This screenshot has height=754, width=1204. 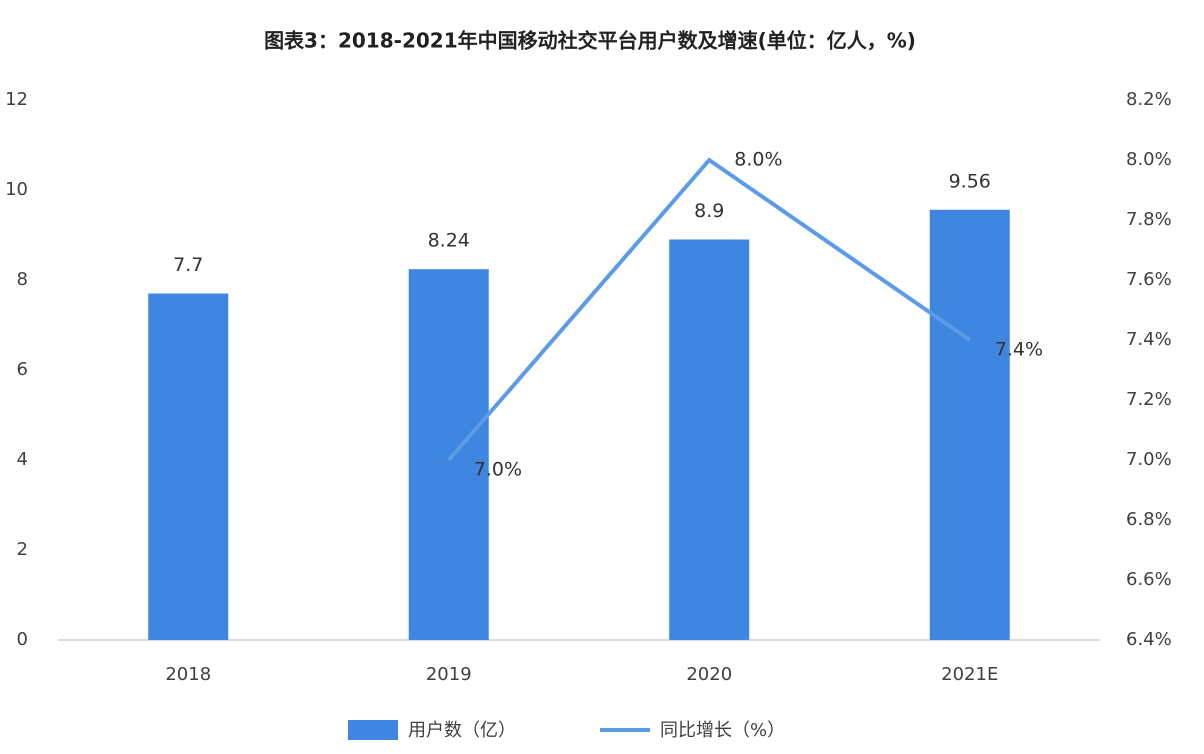 I want to click on legend-swatch, so click(x=373, y=730).